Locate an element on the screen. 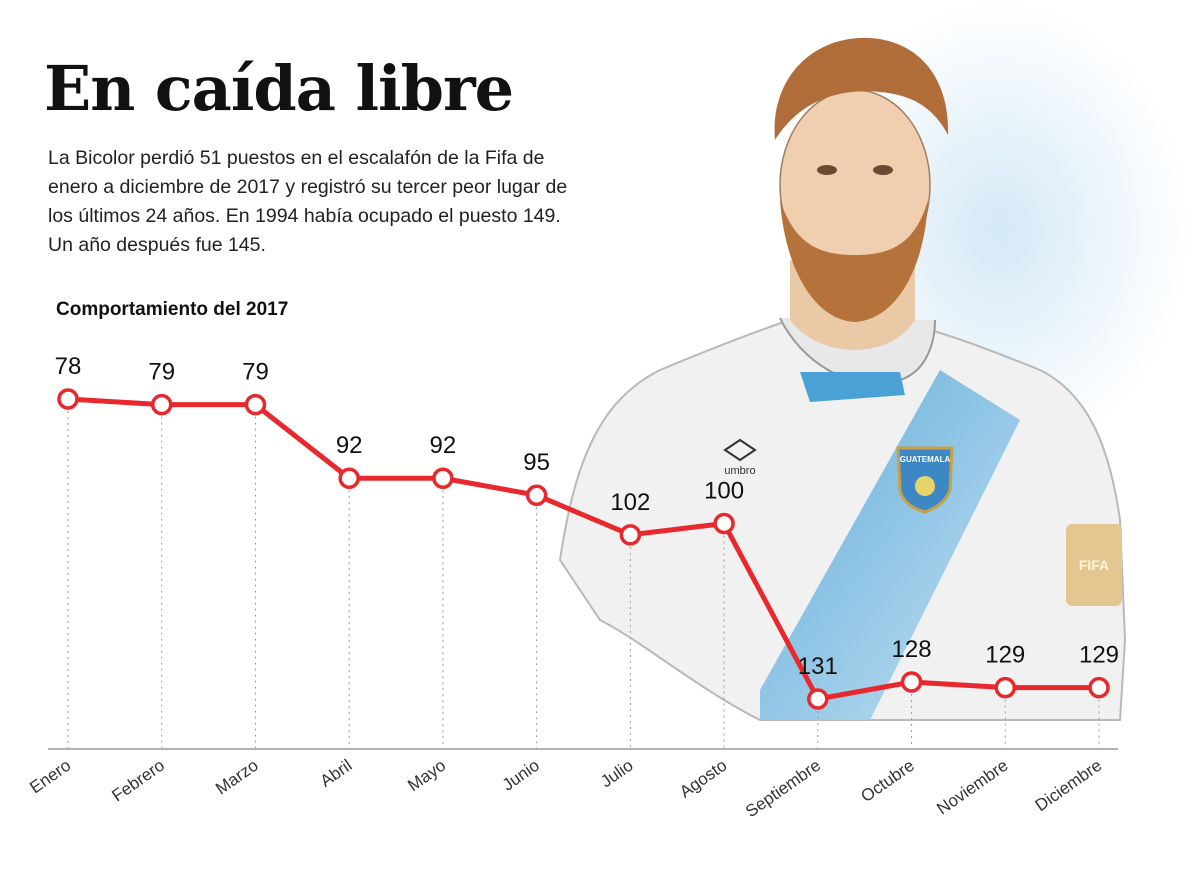  tick-label-junio: Junio is located at coordinates (521, 775).